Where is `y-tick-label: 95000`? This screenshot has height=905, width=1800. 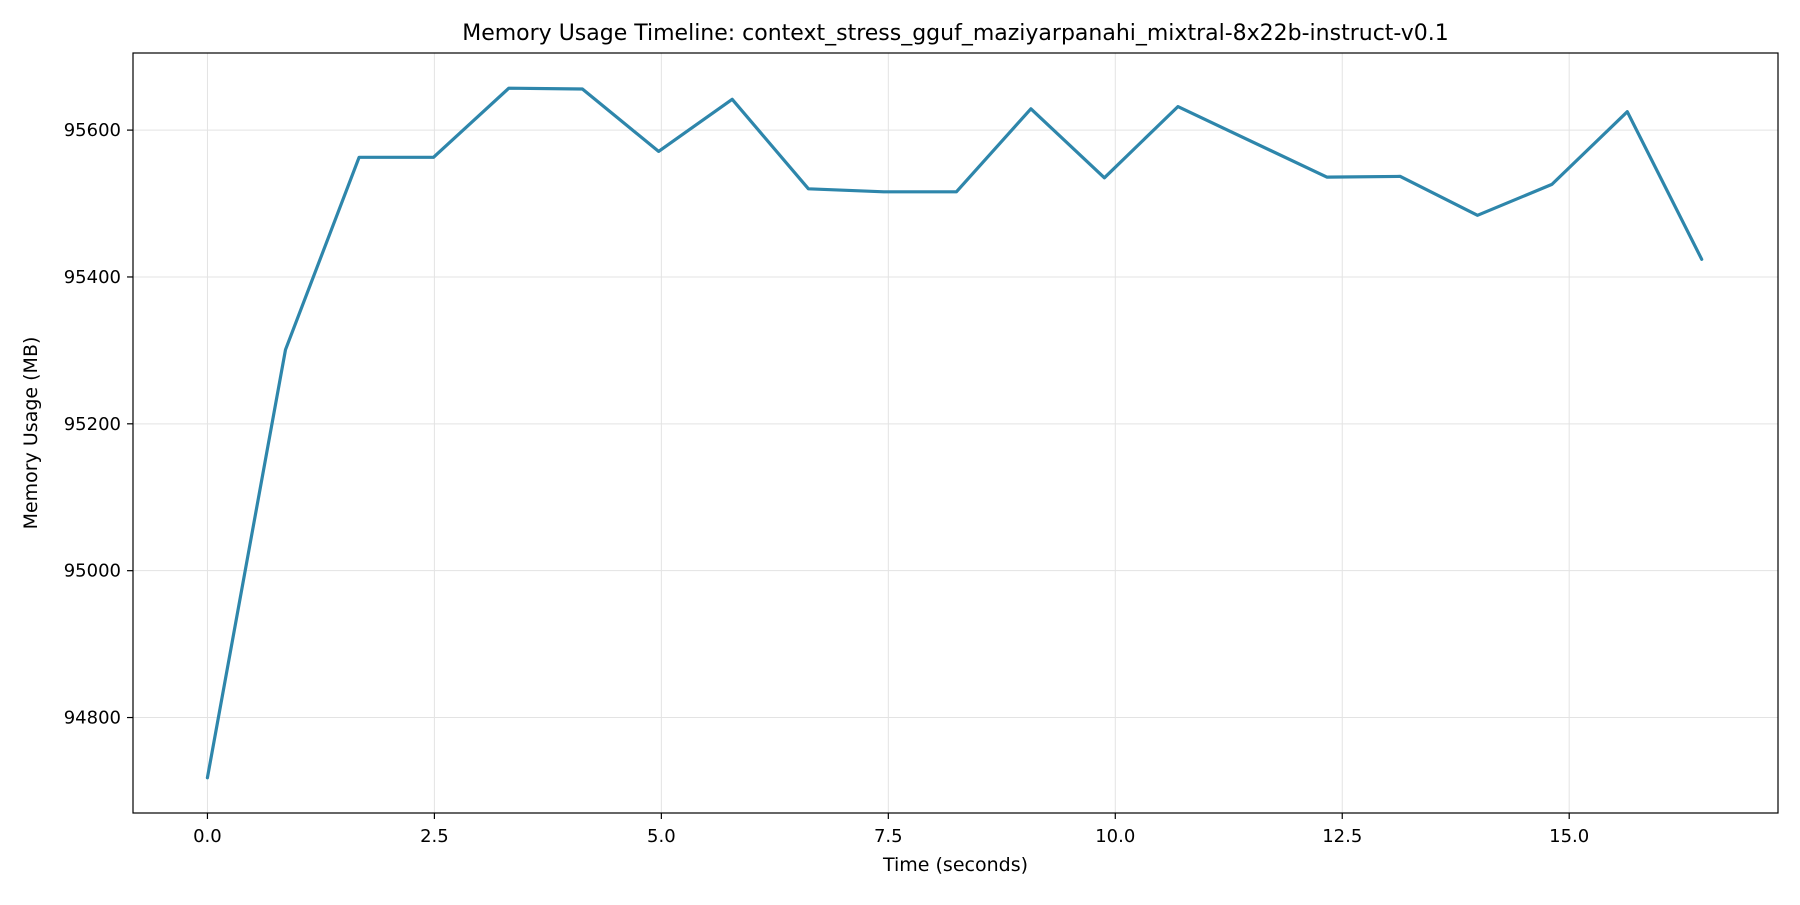 y-tick-label: 95000 is located at coordinates (92, 571).